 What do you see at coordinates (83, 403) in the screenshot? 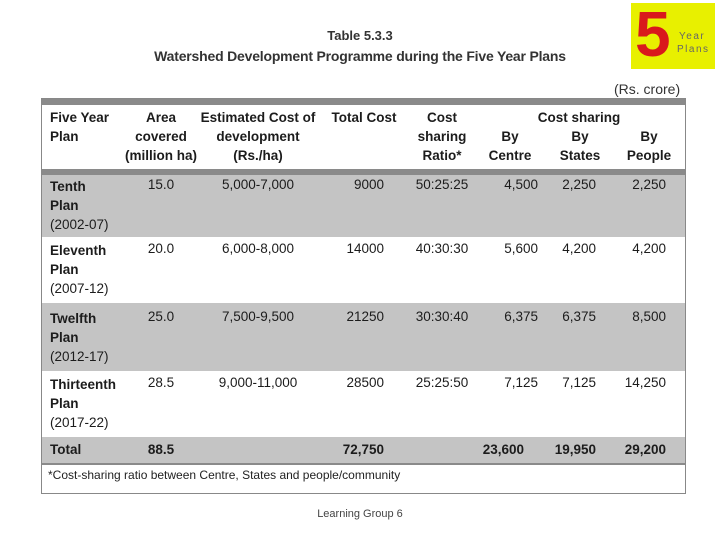
I see `plan-cell: Thirteenth Plan (2017-22)` at bounding box center [83, 403].